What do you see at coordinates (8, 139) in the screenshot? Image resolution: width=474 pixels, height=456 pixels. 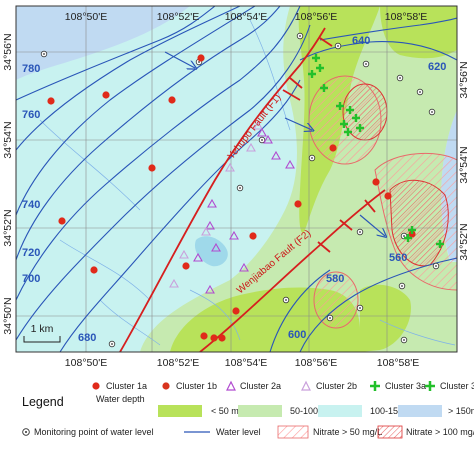 I see `lat-tick-left: 34°54'N` at bounding box center [8, 139].